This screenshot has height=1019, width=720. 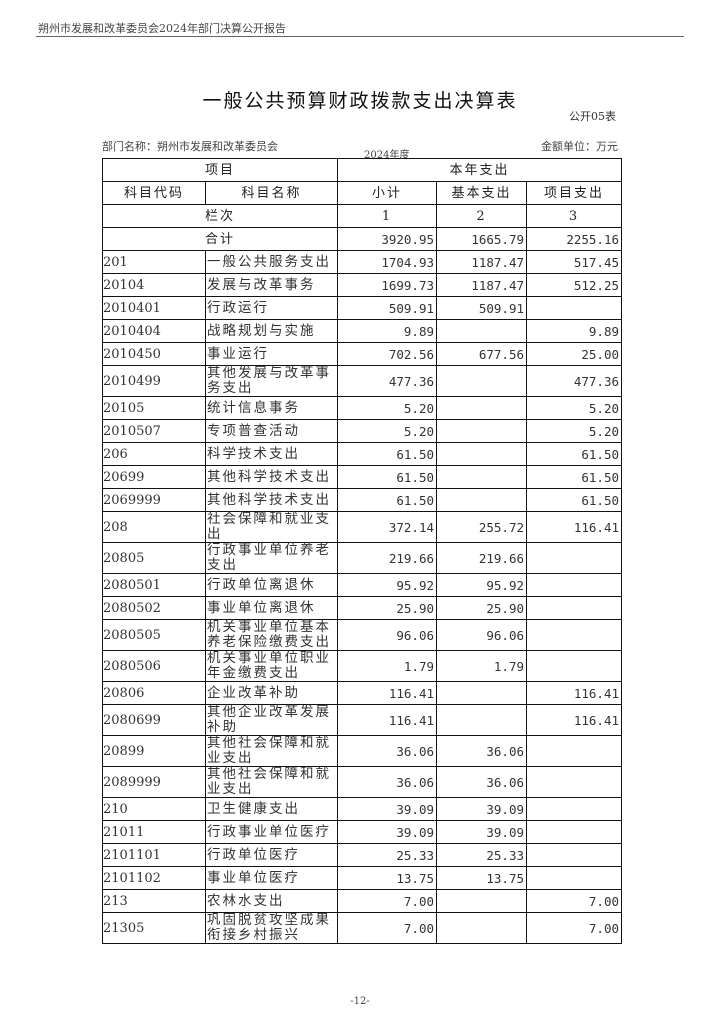 What do you see at coordinates (154, 354) in the screenshot?
I see `cell-code: 2010450` at bounding box center [154, 354].